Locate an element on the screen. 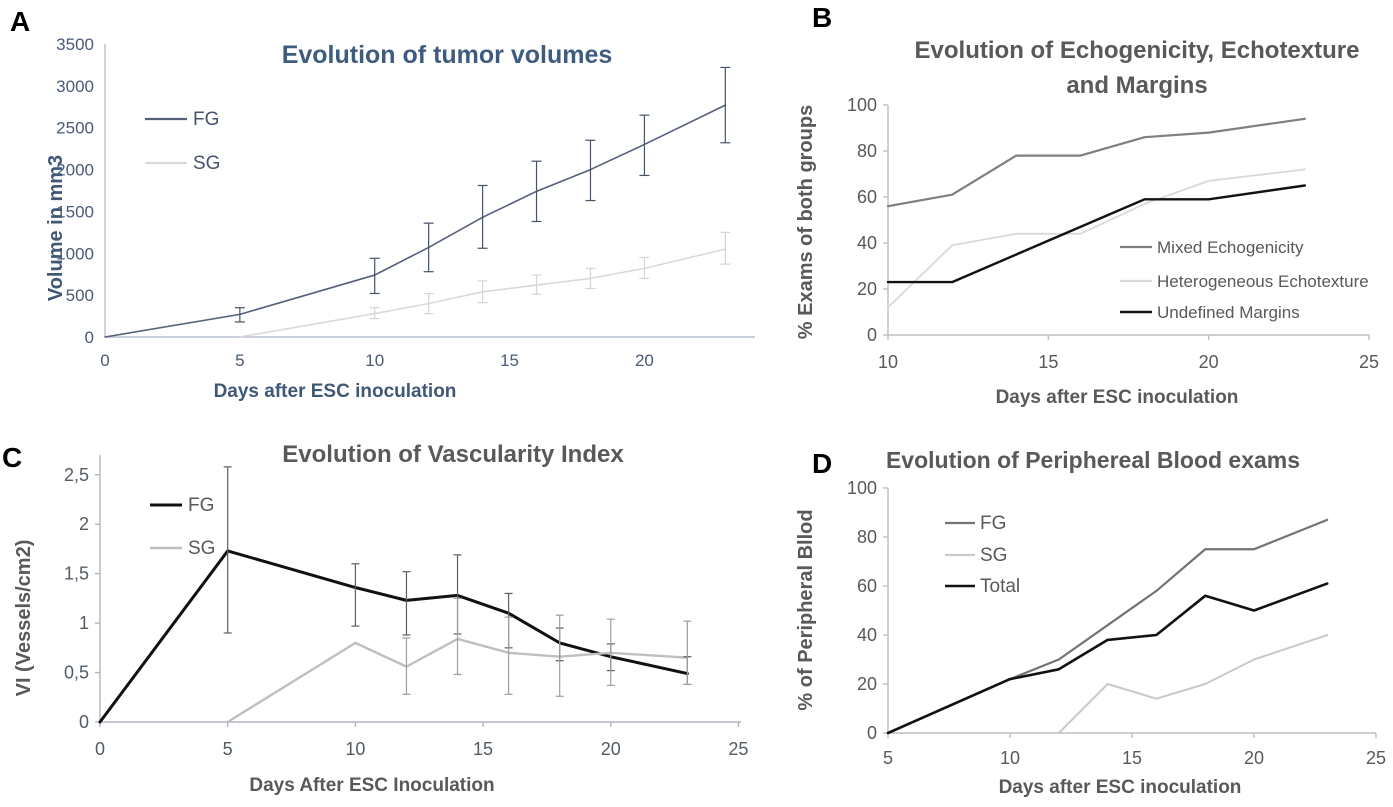 The image size is (1393, 807). panel-label-d: D is located at coordinates (822, 463).